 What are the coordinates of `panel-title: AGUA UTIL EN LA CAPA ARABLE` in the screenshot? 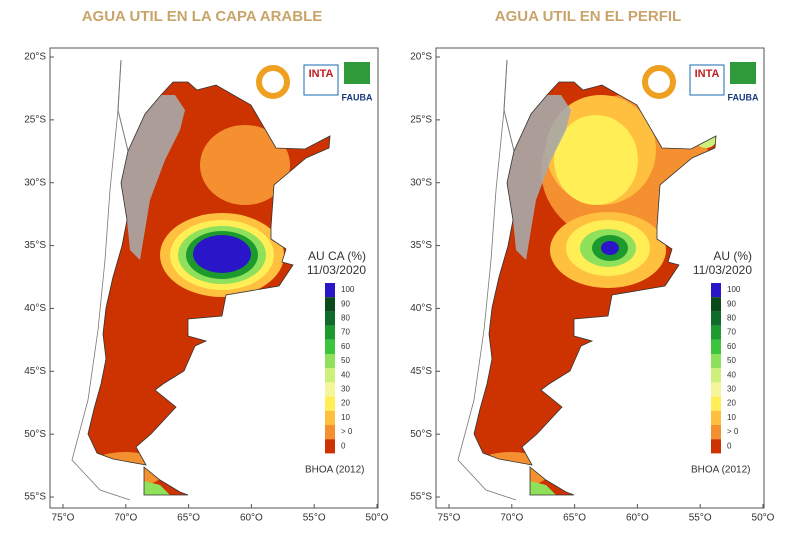 It's located at (202, 16).